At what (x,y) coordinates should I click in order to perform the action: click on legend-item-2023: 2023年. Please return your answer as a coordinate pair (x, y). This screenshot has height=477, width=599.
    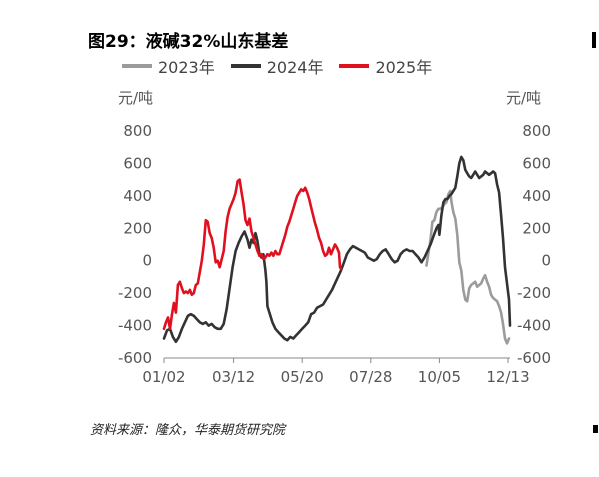
    Looking at the image, I should click on (168, 66).